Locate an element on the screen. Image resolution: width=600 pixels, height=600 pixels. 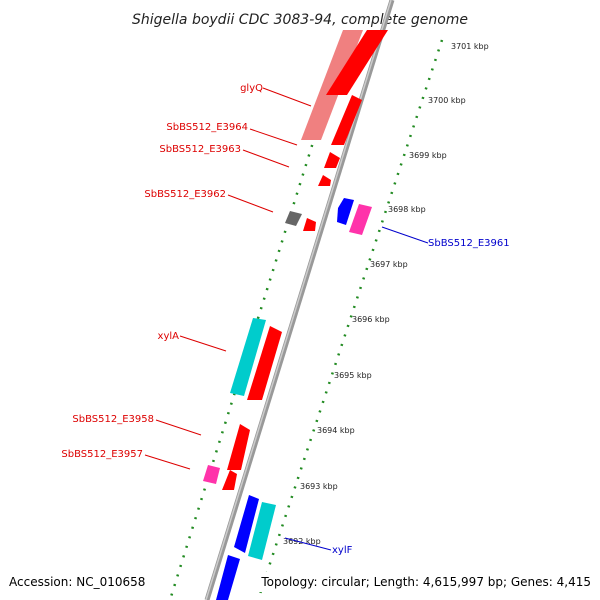
scale-label-3700: 3700 kbp is located at coordinates (447, 100).